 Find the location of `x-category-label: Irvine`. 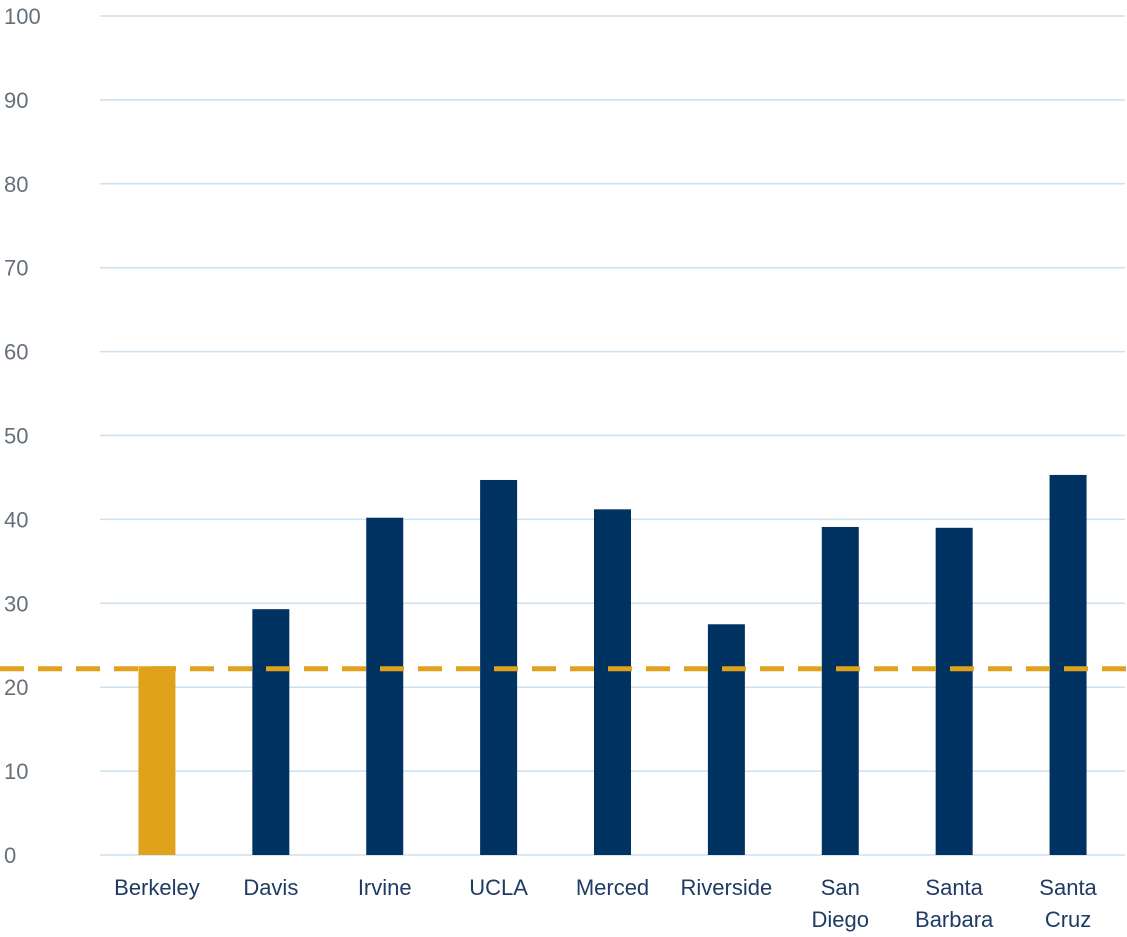

x-category-label: Irvine is located at coordinates (385, 887).